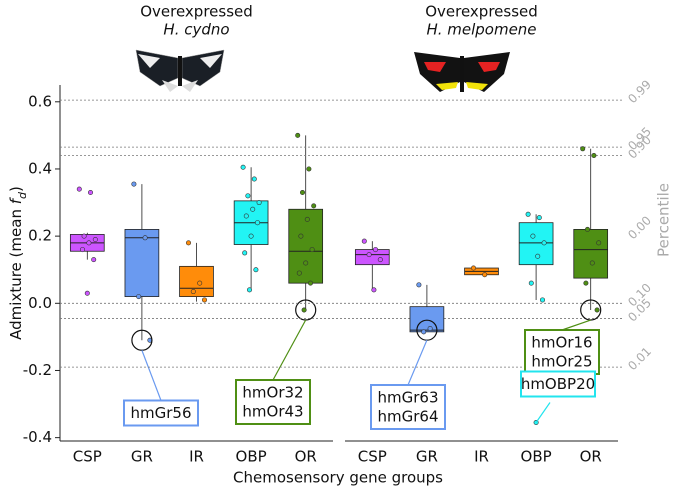 The image size is (677, 489). What do you see at coordinates (272, 412) in the screenshot?
I see `annotation-text: hmOr43` at bounding box center [272, 412].